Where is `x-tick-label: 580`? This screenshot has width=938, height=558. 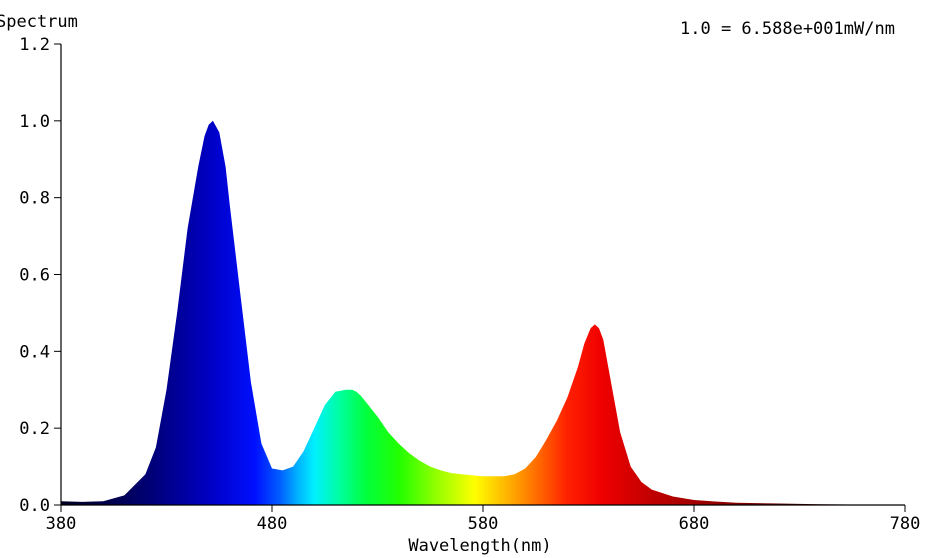 x-tick-label: 580 is located at coordinates (483, 524).